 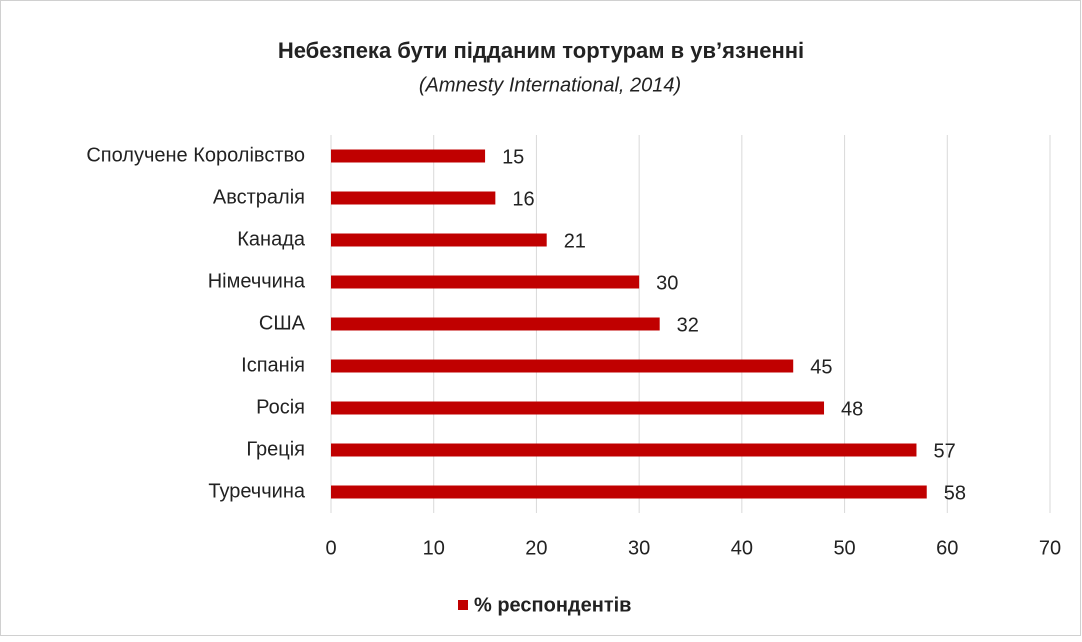 What do you see at coordinates (513, 157) in the screenshot?
I see `data-label: 15` at bounding box center [513, 157].